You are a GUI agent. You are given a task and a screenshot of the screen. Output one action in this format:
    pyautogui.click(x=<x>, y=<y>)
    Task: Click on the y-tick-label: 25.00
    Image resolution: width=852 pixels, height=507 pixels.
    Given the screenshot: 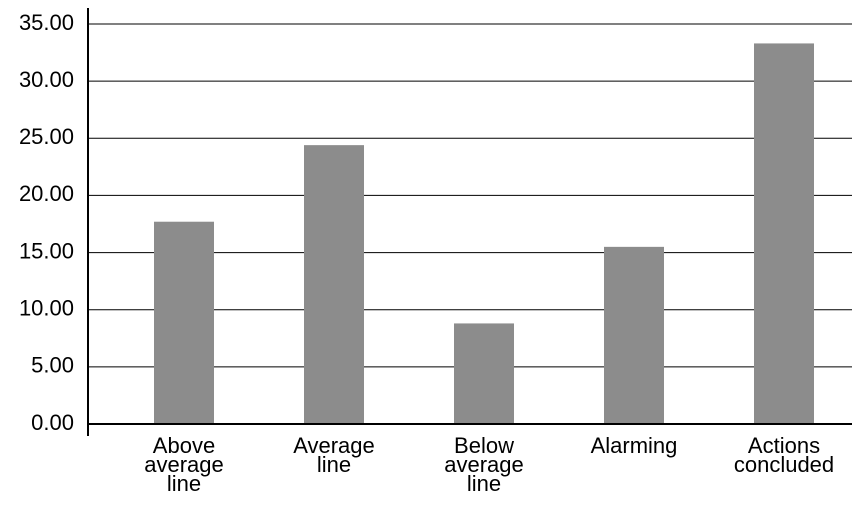 What is the action you would take?
    pyautogui.click(x=46, y=136)
    